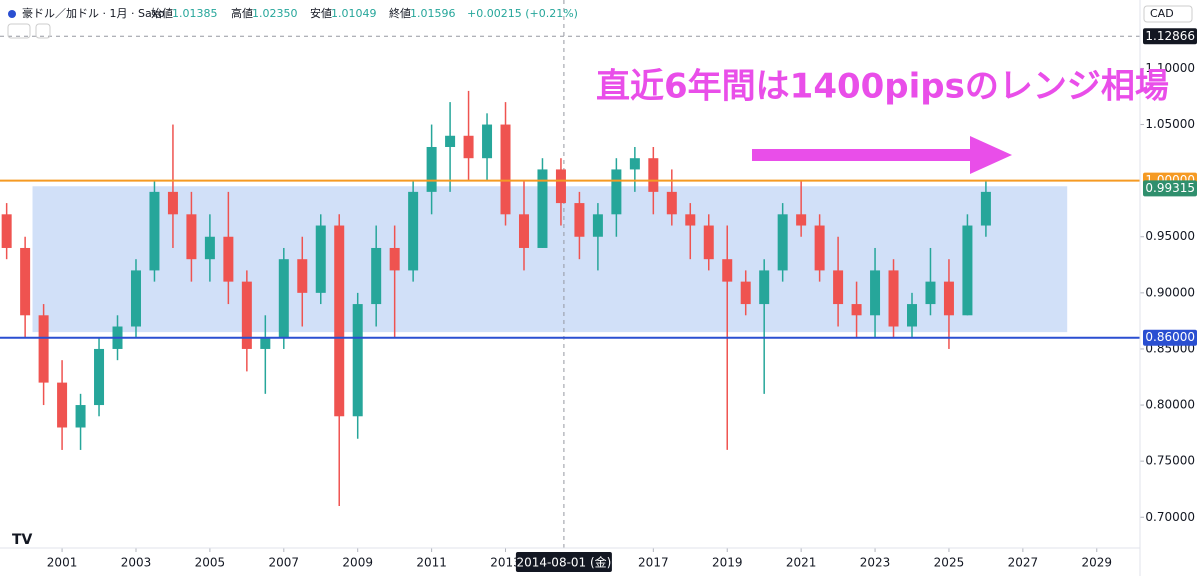  What do you see at coordinates (93, 13) in the screenshot?
I see `symbol: 豪ドル／加ドル · 1月 · Saxo` at bounding box center [93, 13].